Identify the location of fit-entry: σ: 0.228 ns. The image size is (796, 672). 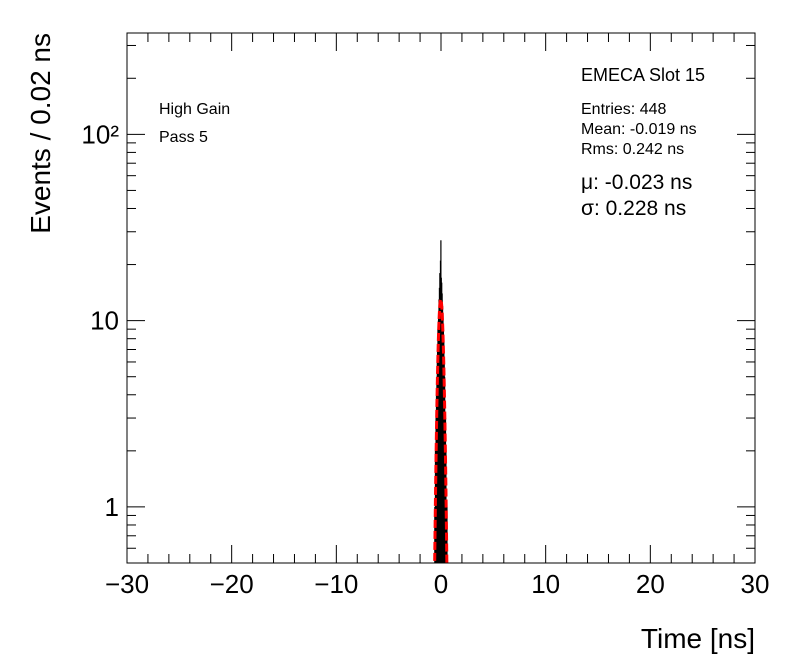
(633, 208).